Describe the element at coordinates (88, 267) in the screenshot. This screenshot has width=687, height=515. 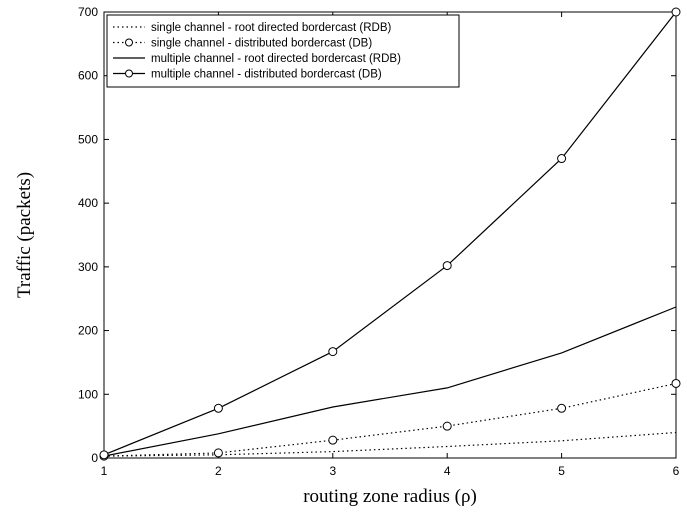
I see `y-tick-label: 300` at that location.